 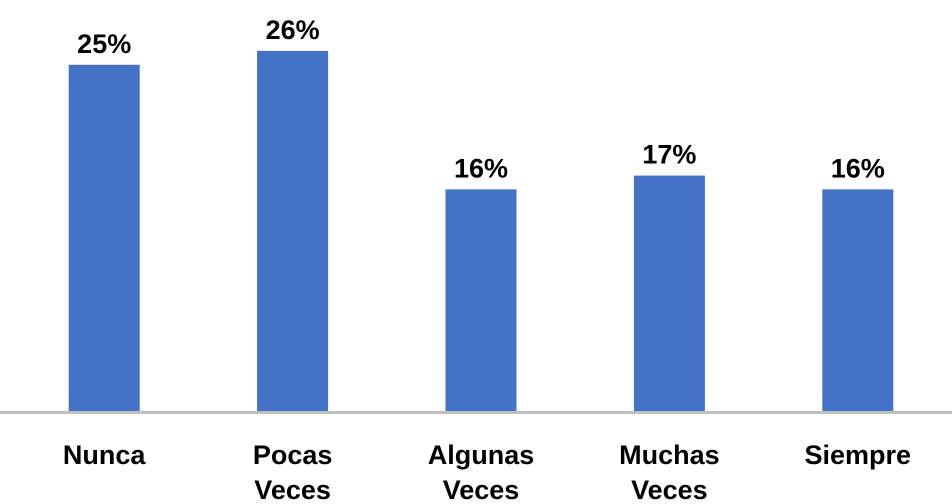 I want to click on data-label-3: 17%, so click(x=669, y=155).